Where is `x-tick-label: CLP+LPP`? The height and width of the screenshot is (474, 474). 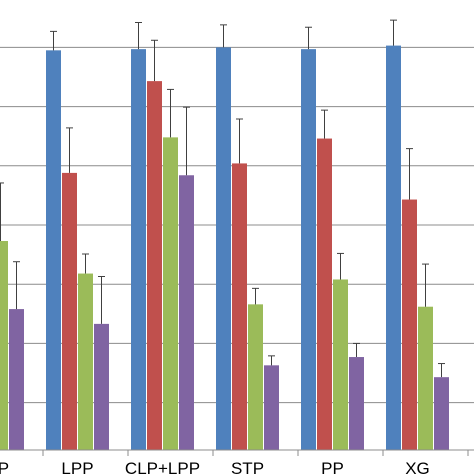 x-tick-label: CLP+LPP is located at coordinates (162, 466).